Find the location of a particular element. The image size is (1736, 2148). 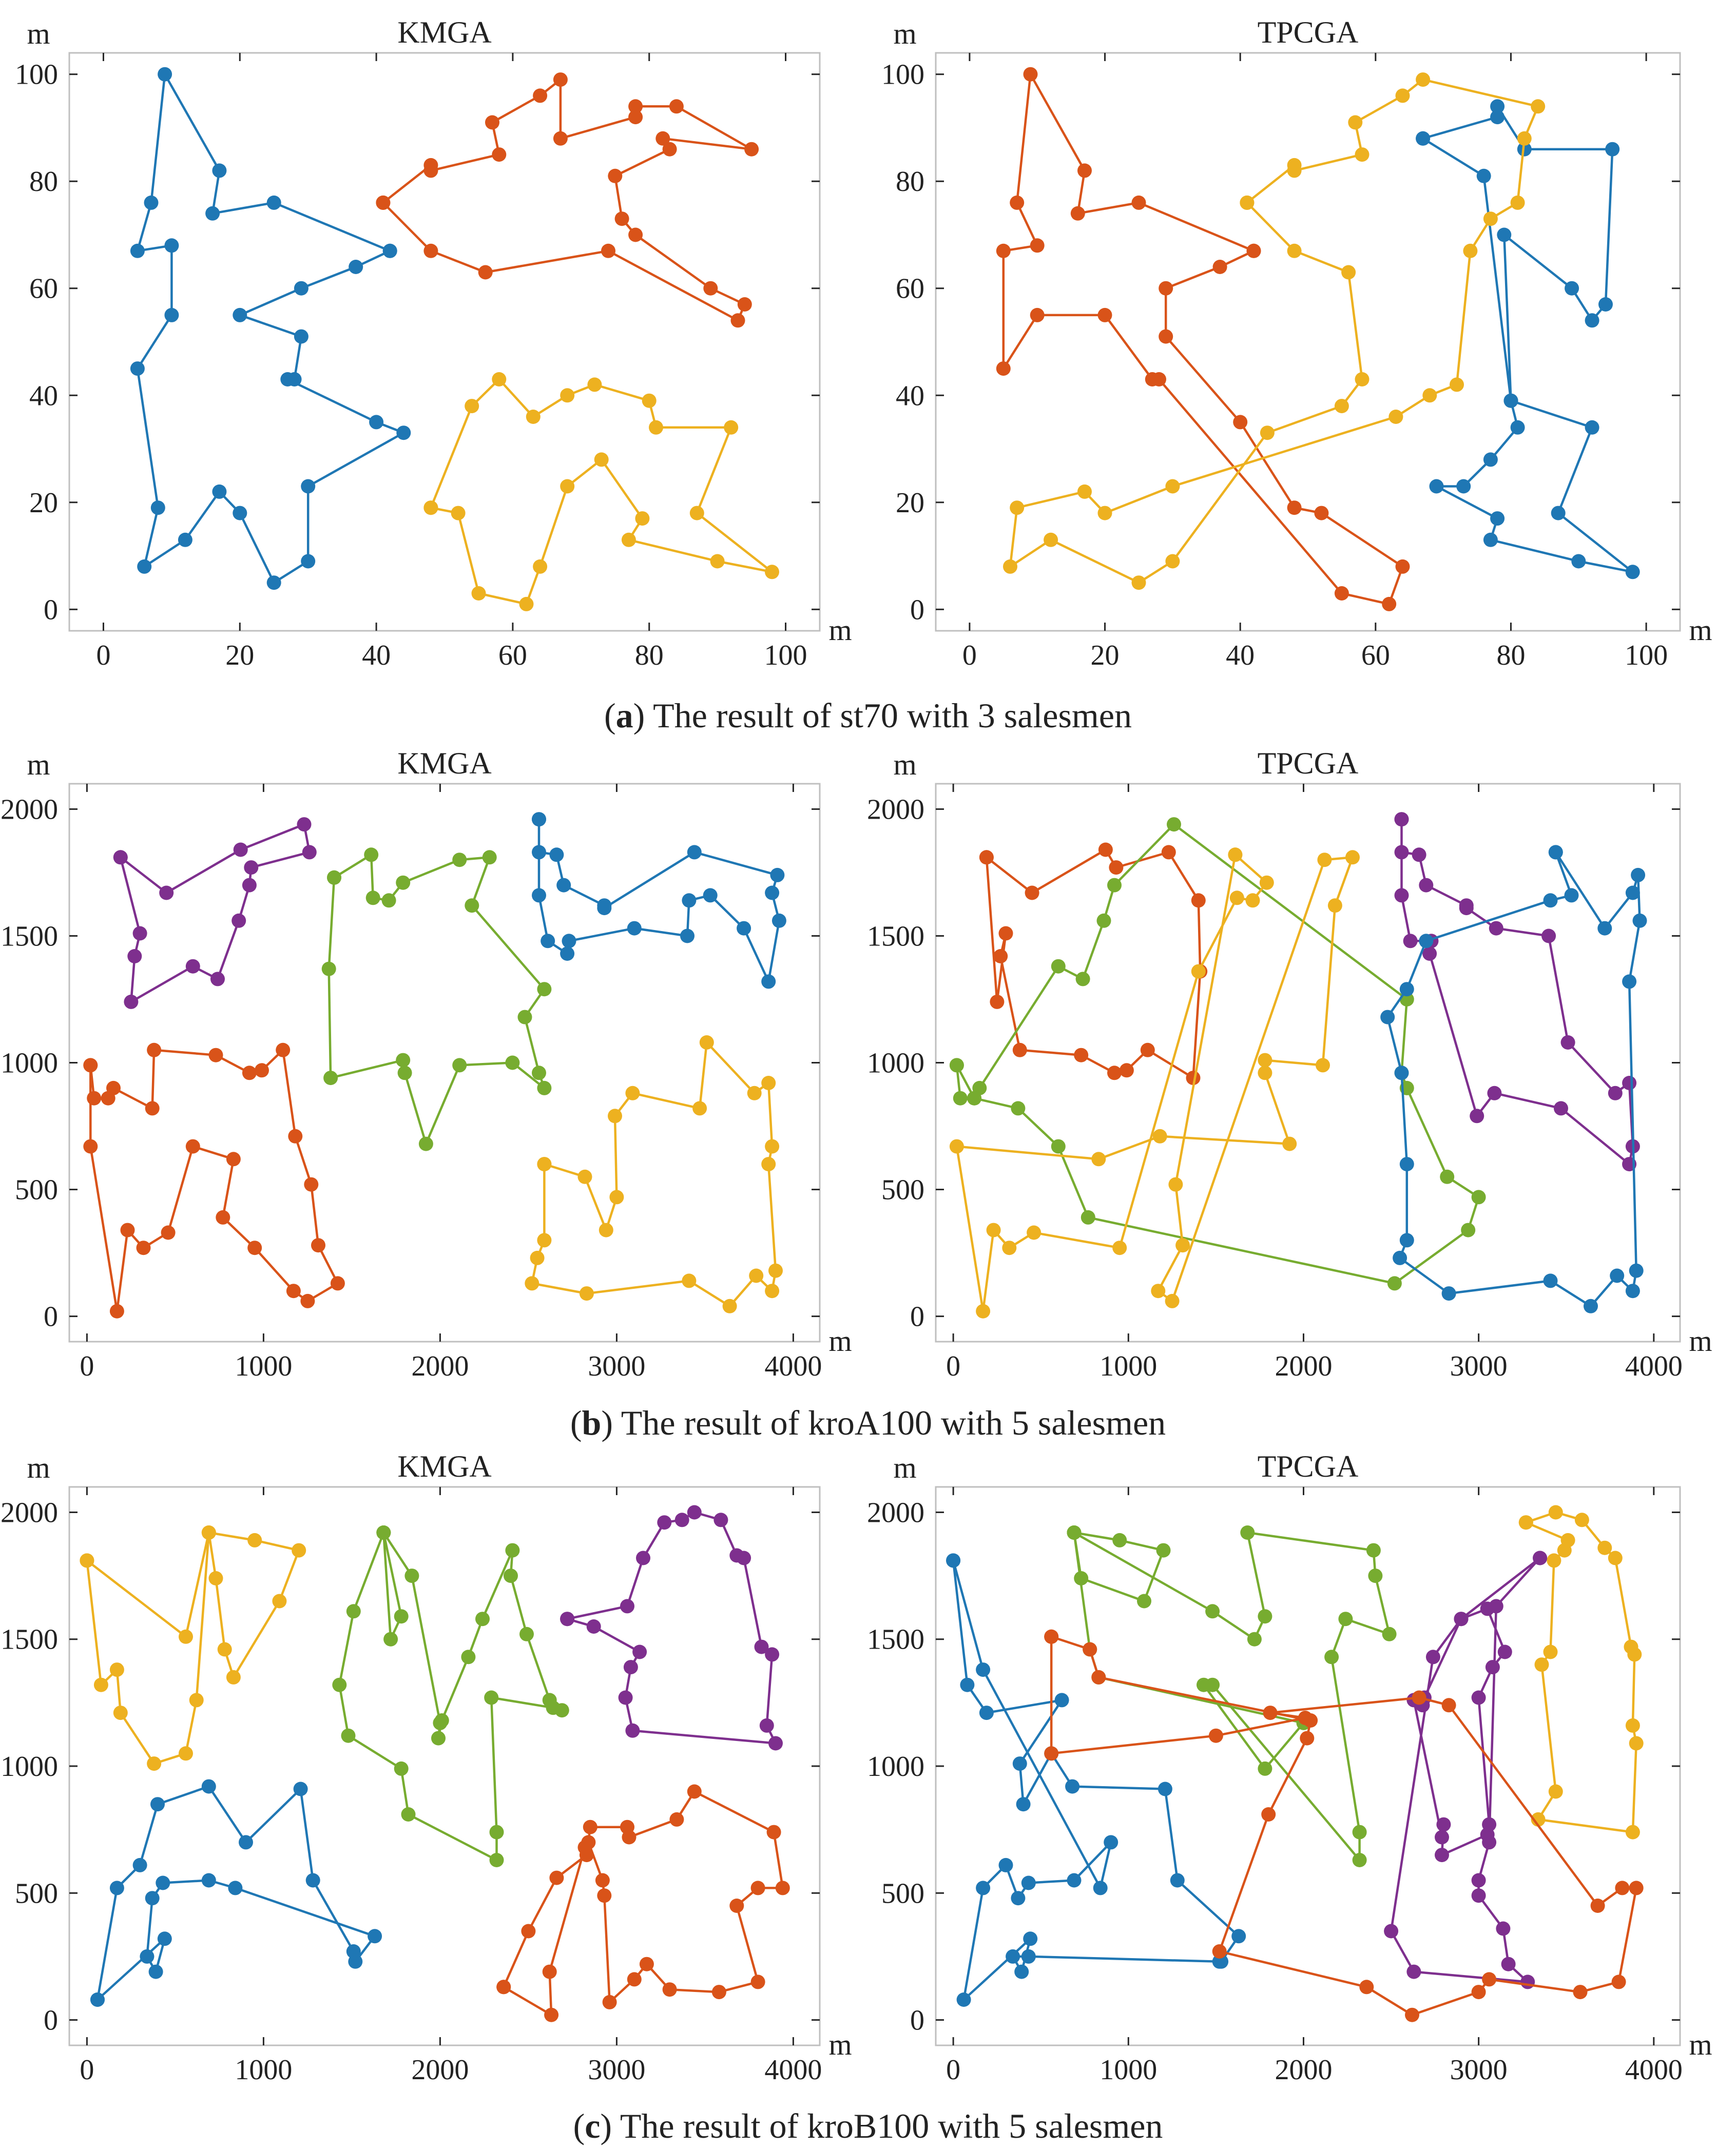

x-tick-label: 0 is located at coordinates (87, 1366).